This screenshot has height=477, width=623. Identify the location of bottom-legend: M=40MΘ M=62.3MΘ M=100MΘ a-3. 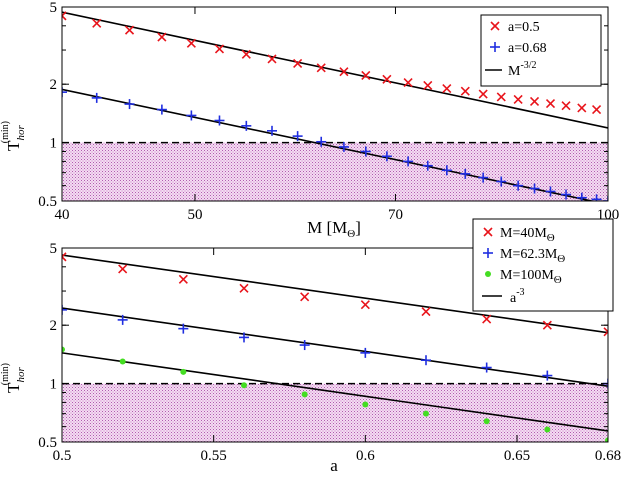
(543, 265).